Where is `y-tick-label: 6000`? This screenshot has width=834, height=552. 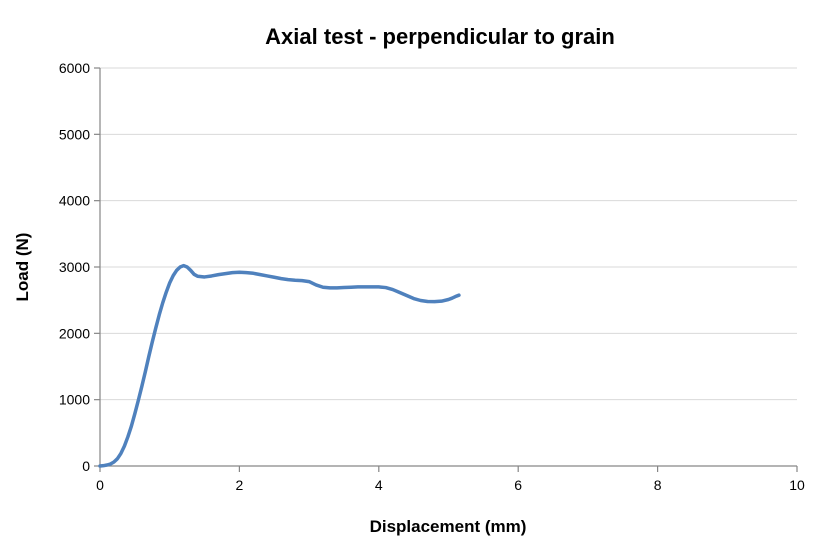
y-tick-label: 6000 is located at coordinates (74, 68).